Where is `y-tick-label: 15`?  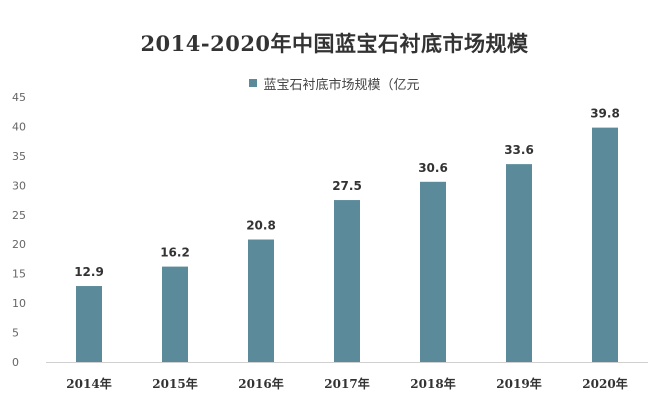
y-tick-label: 15 is located at coordinates (19, 274).